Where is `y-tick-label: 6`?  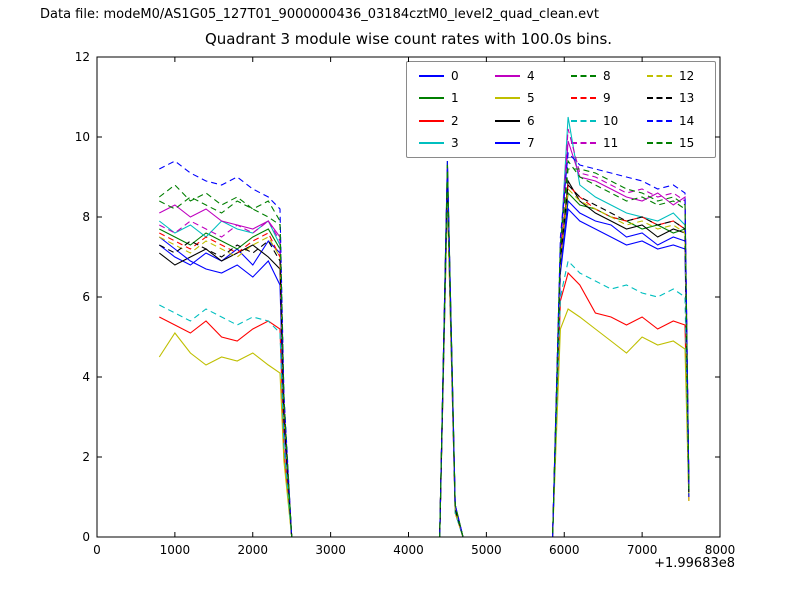
y-tick-label: 6 is located at coordinates (86, 297).